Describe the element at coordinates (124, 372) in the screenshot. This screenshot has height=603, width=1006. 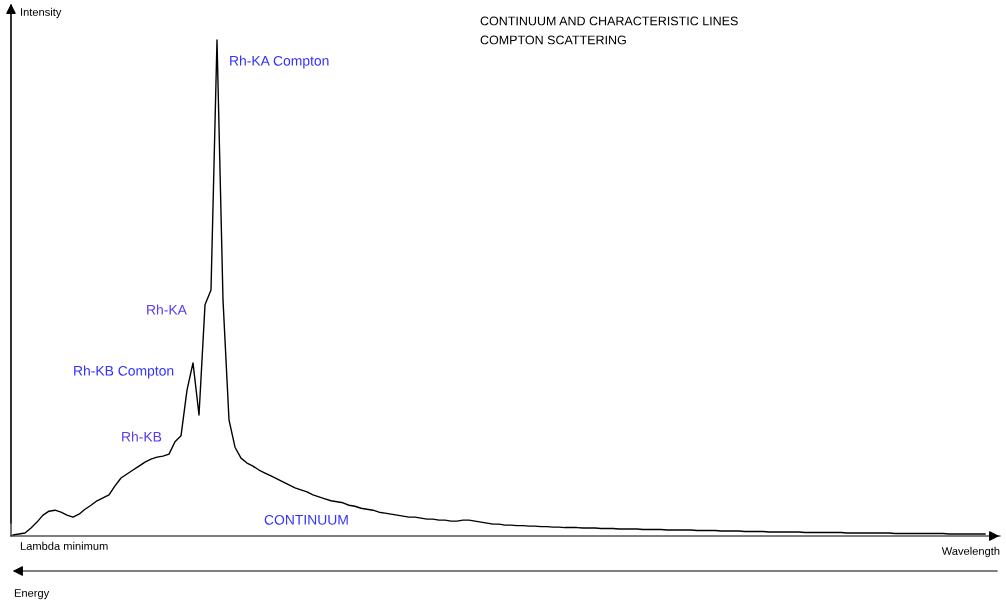
I see `annotation: Rh-KB Compton` at that location.